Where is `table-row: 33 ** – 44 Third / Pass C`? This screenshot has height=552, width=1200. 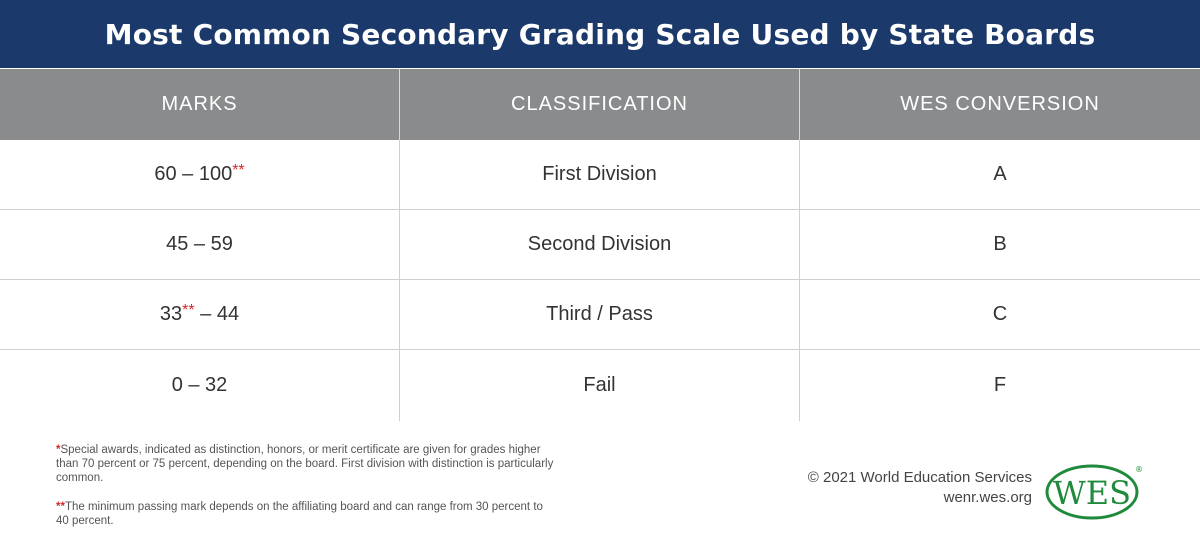
table-row: 33 ** – 44 Third / Pass C is located at coordinates (600, 315).